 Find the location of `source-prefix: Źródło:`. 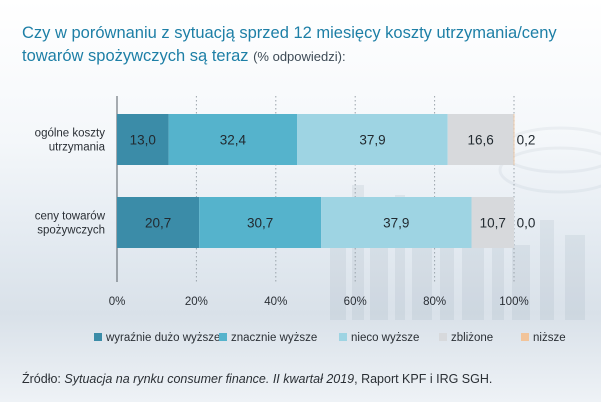

source-prefix: Źródło: is located at coordinates (43, 379).